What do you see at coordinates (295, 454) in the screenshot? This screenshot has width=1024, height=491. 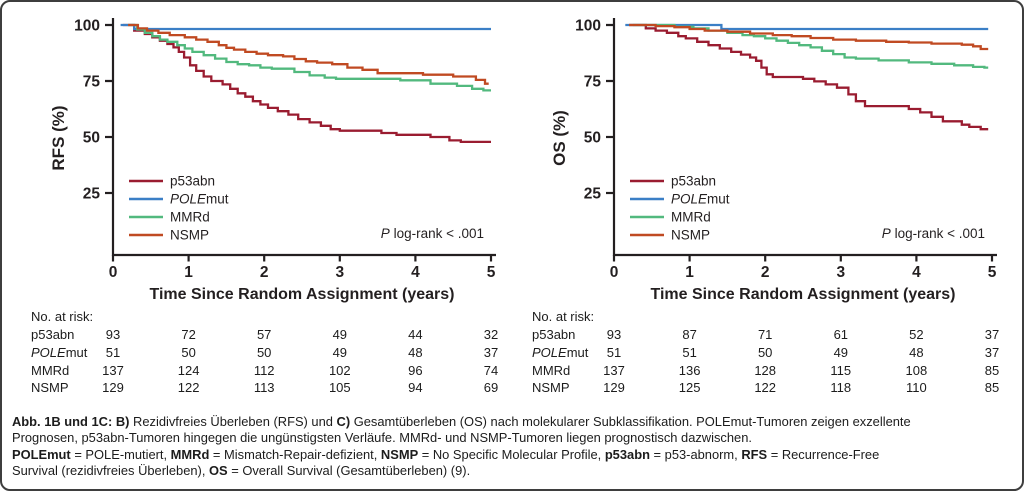 I see `caption-text: = Mismatch-Repair-defizient,` at bounding box center [295, 454].